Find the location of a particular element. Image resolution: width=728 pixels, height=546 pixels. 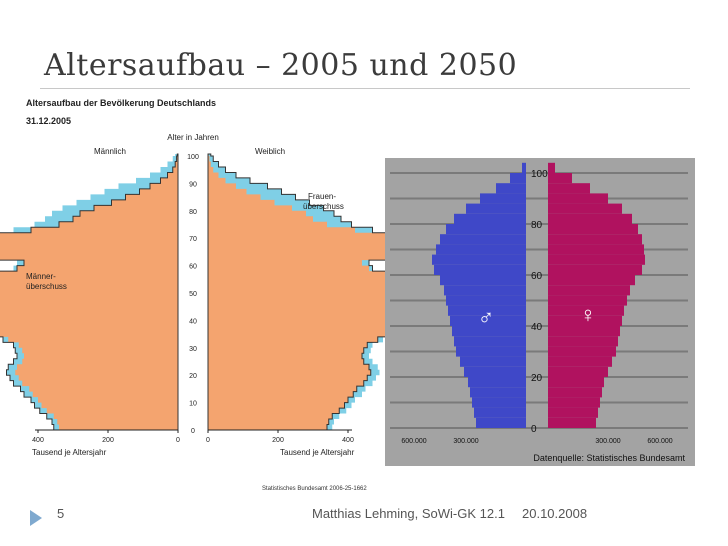

x-tick-label: 300.000 is located at coordinates (607, 441).